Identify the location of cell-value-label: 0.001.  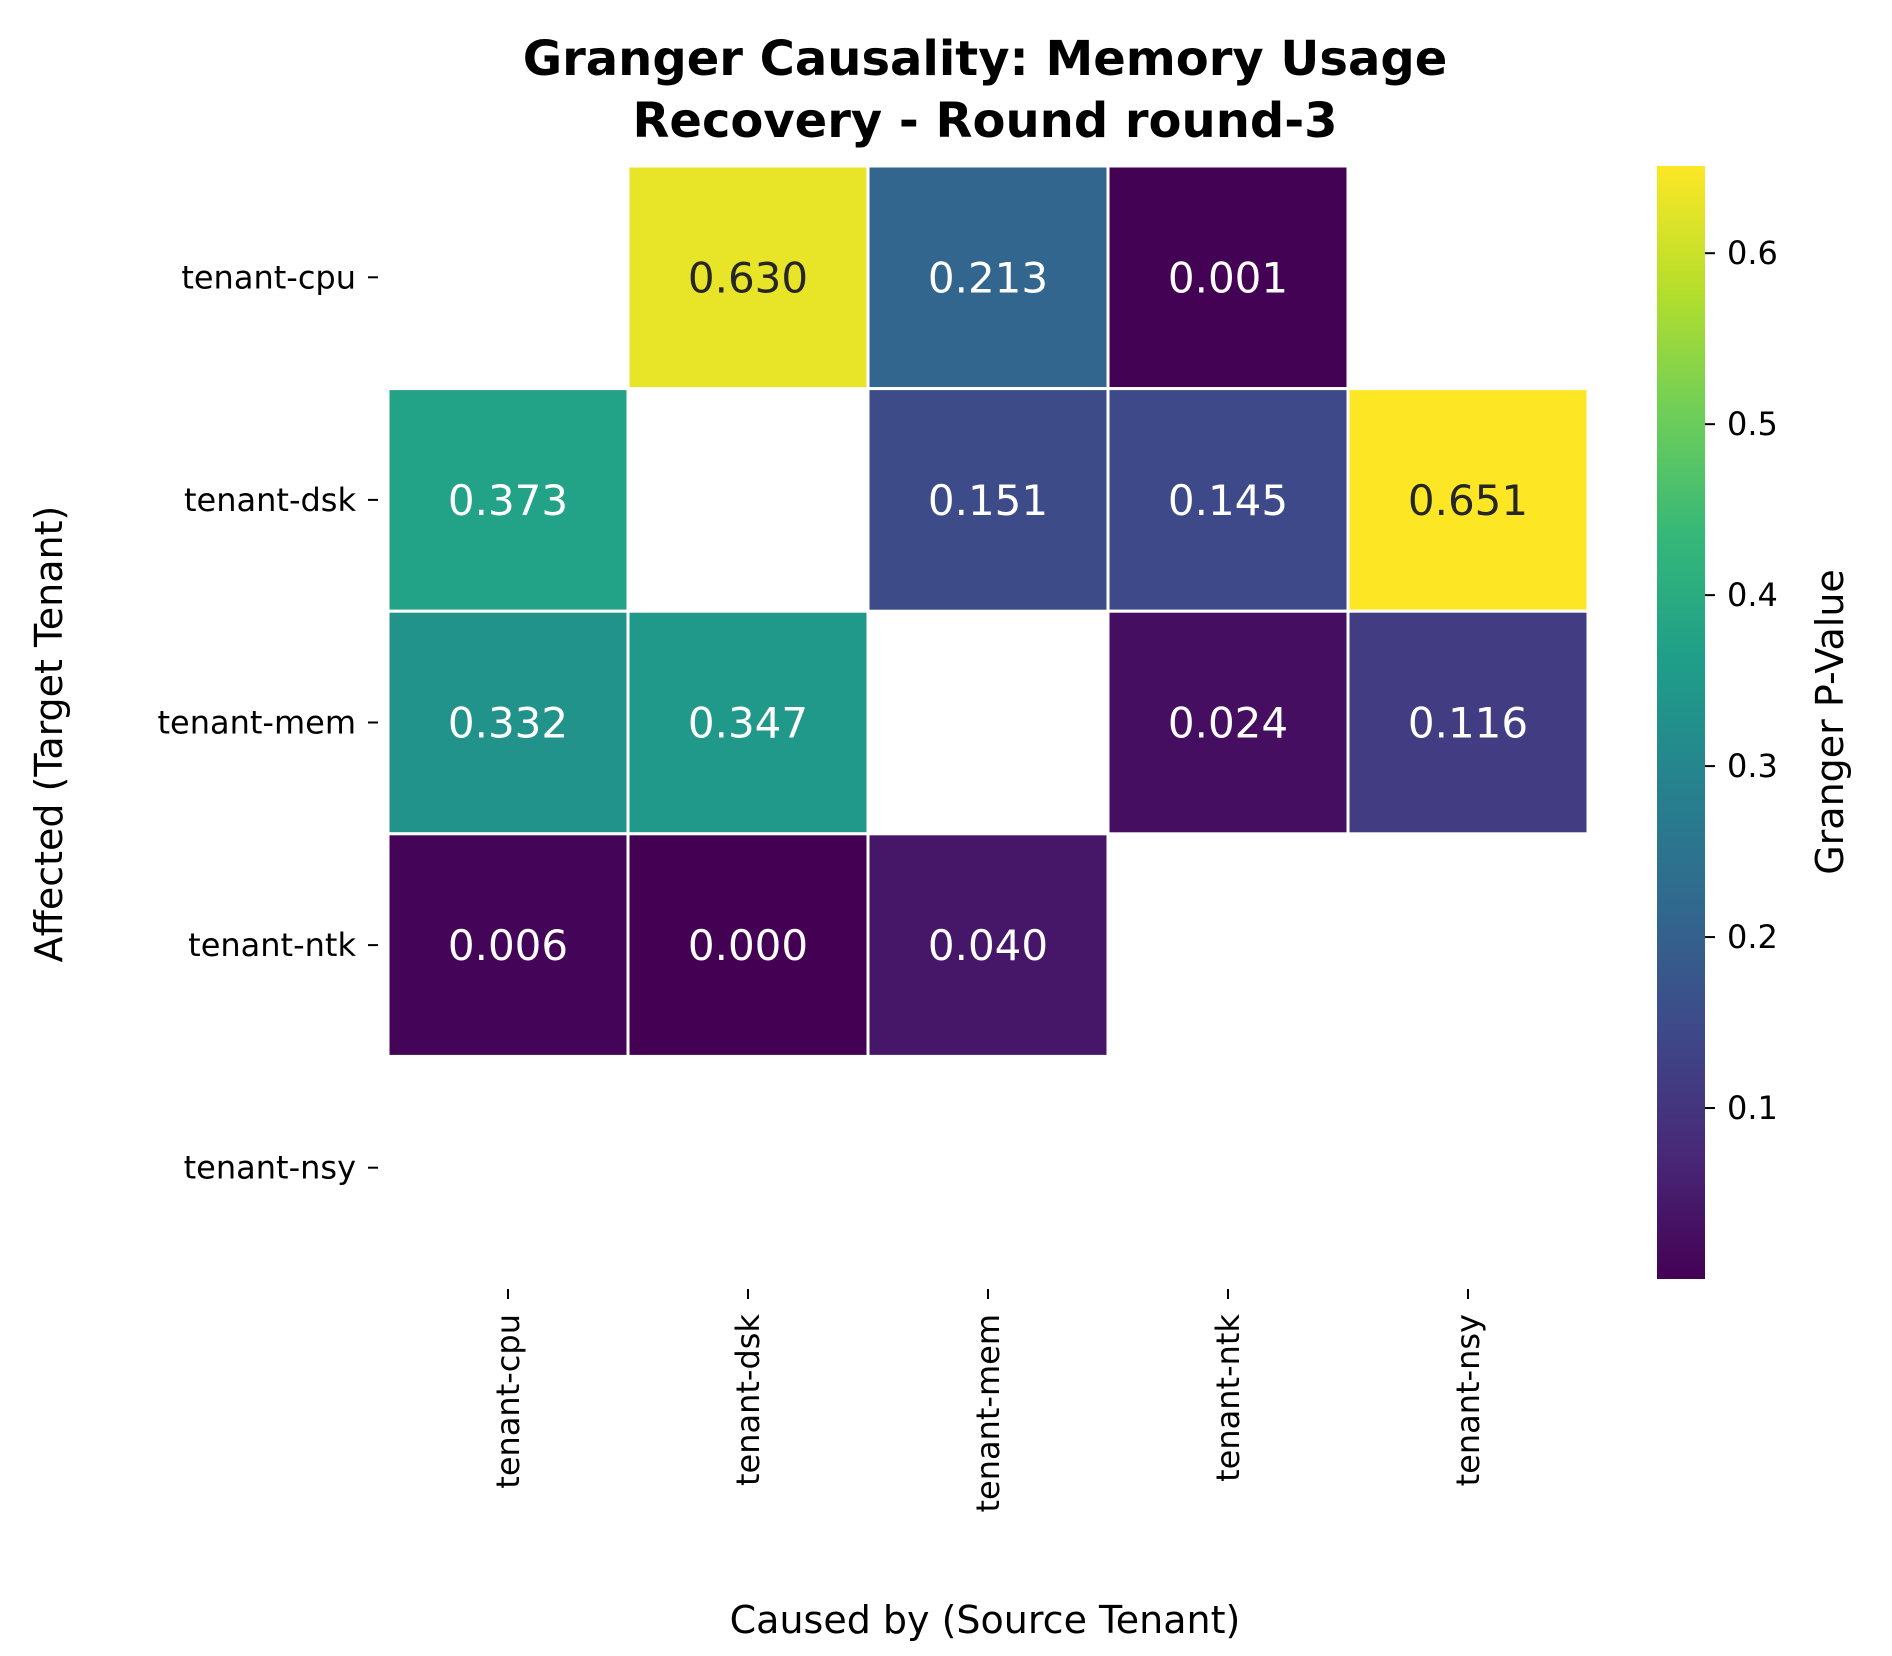
(1228, 277).